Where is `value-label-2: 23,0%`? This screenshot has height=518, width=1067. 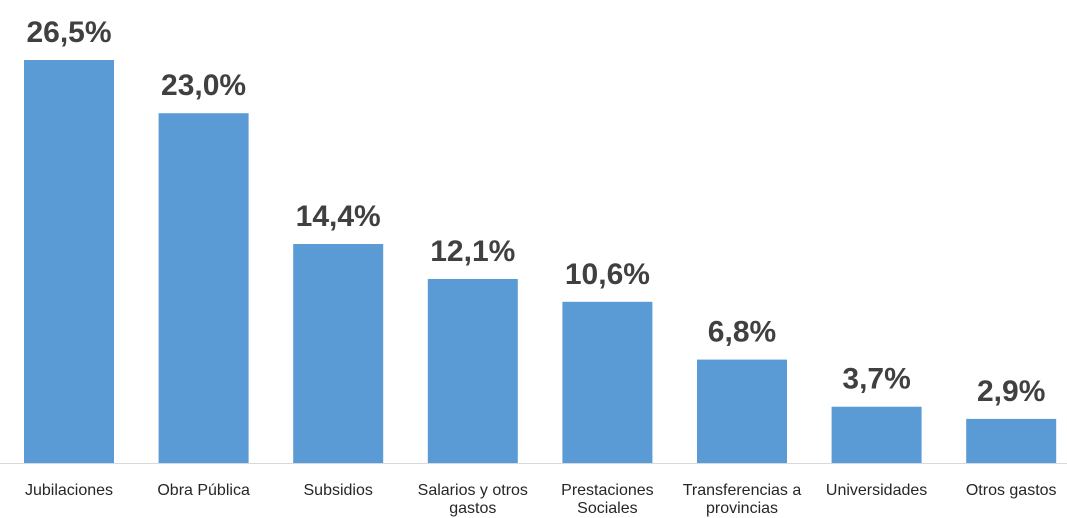 value-label-2: 23,0% is located at coordinates (203, 85).